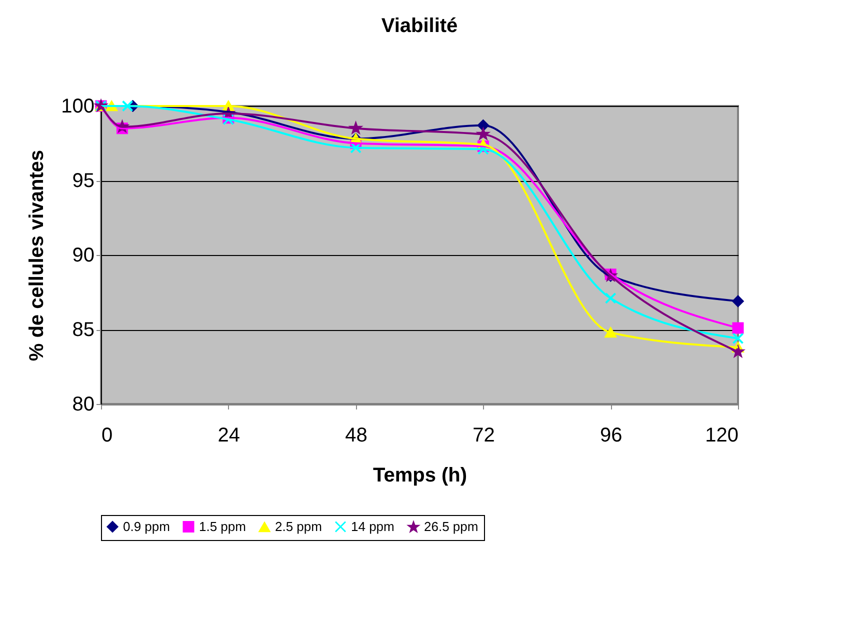 The width and height of the screenshot is (841, 643). Describe the element at coordinates (229, 435) in the screenshot. I see `x-tick-label: 24` at that location.